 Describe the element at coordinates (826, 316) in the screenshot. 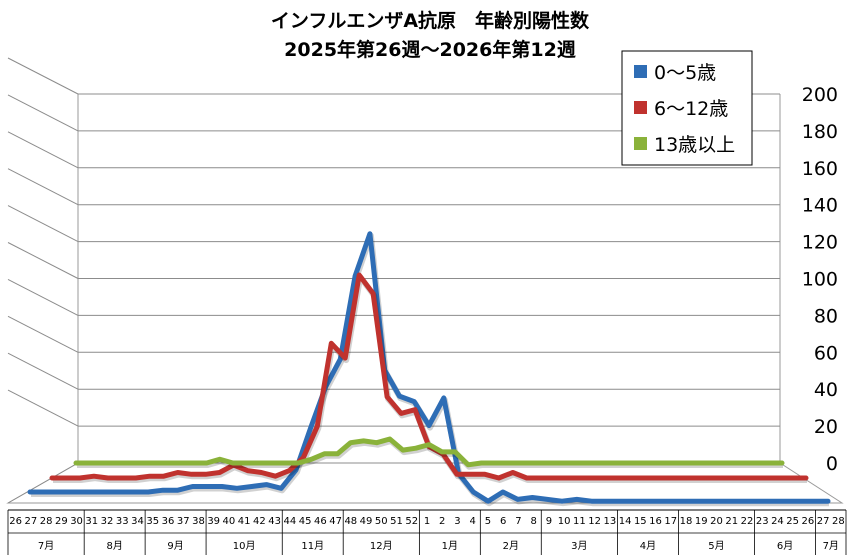

I see `y-tick-label: 80` at that location.